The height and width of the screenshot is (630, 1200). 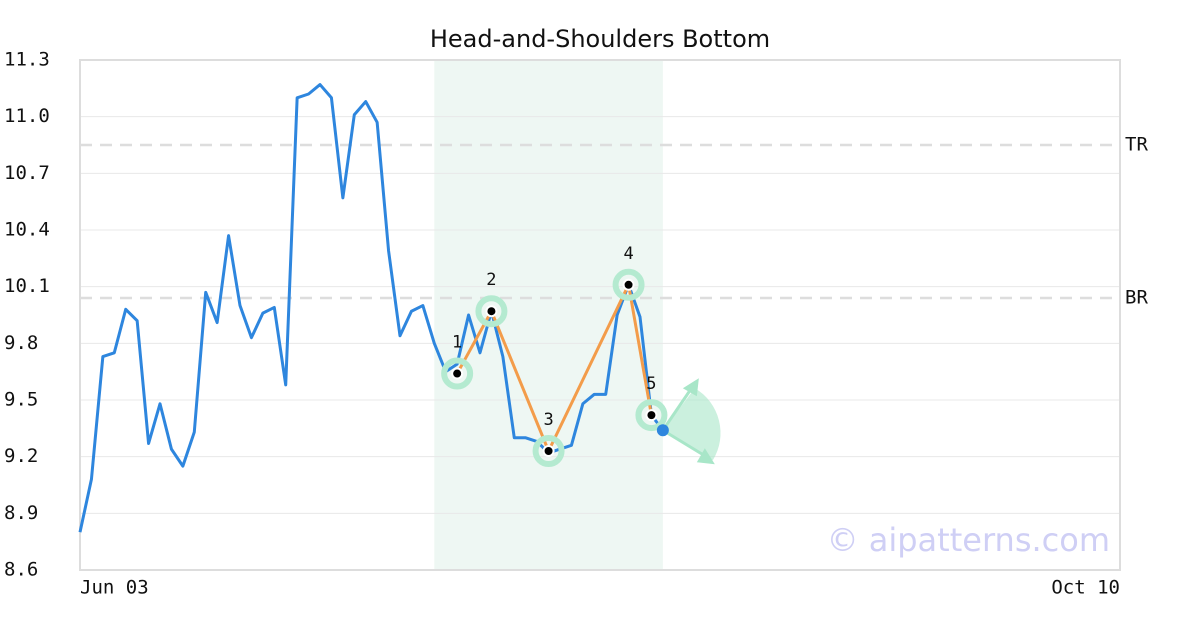 I want to click on pattern-label: 4, so click(x=628, y=254).